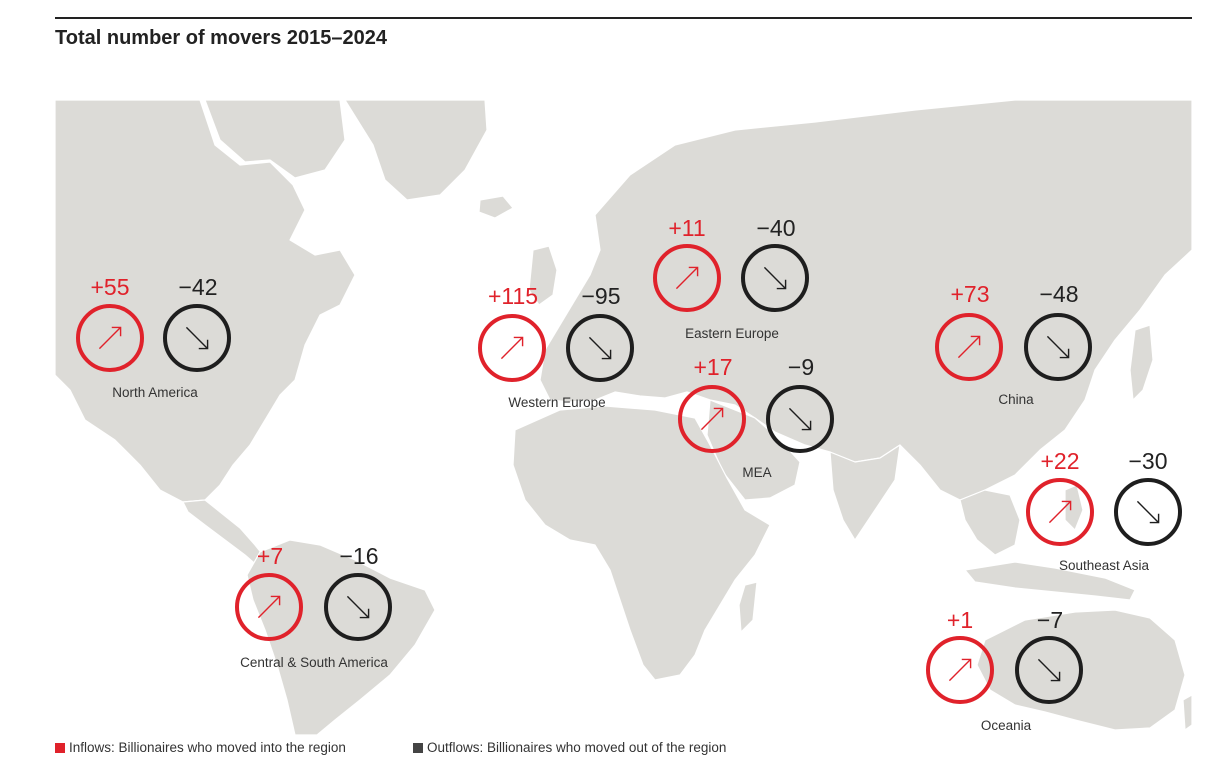  Describe the element at coordinates (748, 607) in the screenshot. I see `land-madagascar` at that location.